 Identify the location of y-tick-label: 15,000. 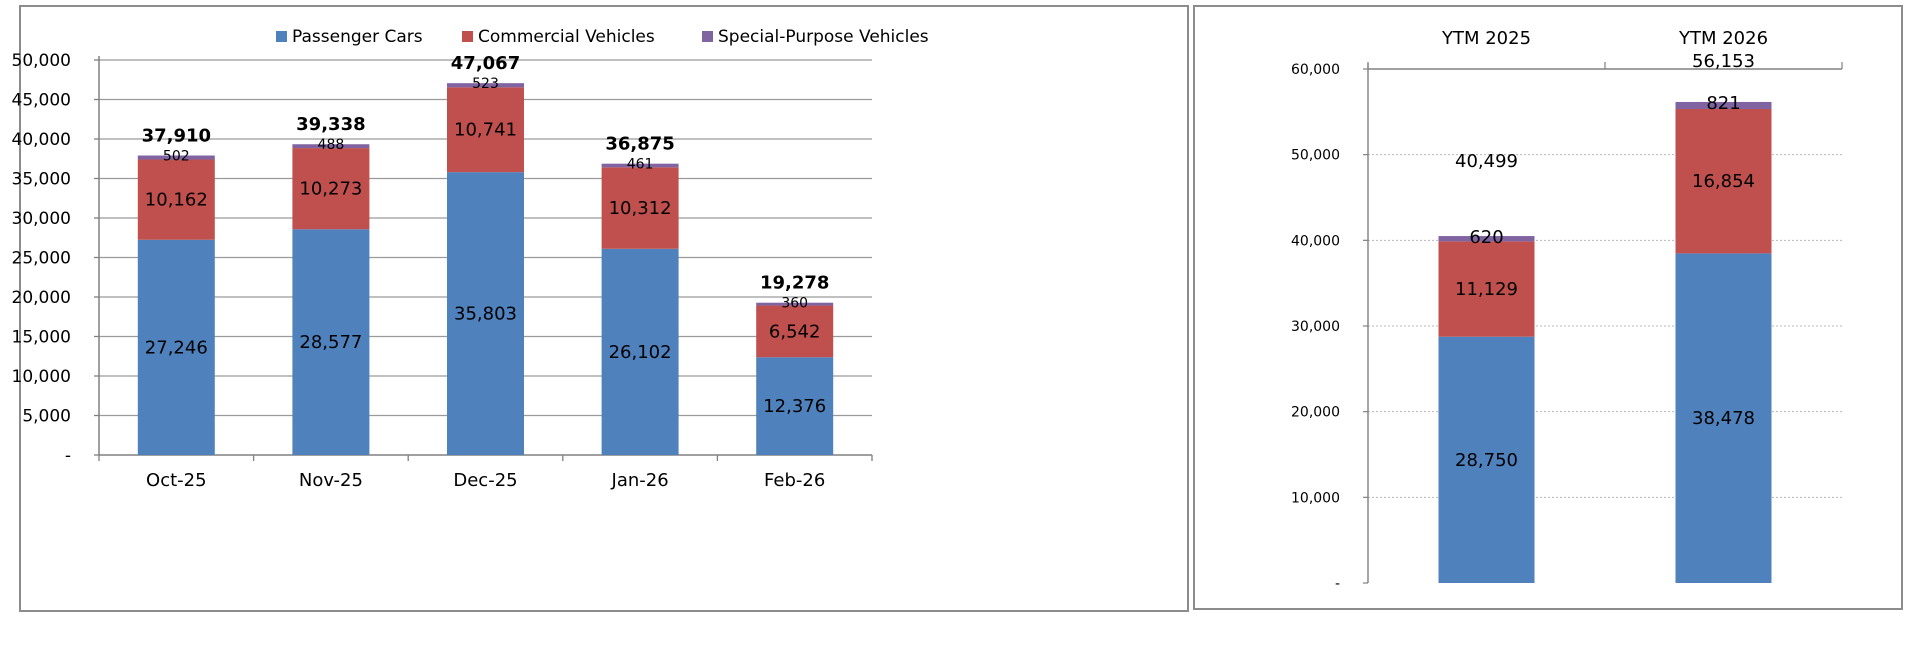
(41, 338).